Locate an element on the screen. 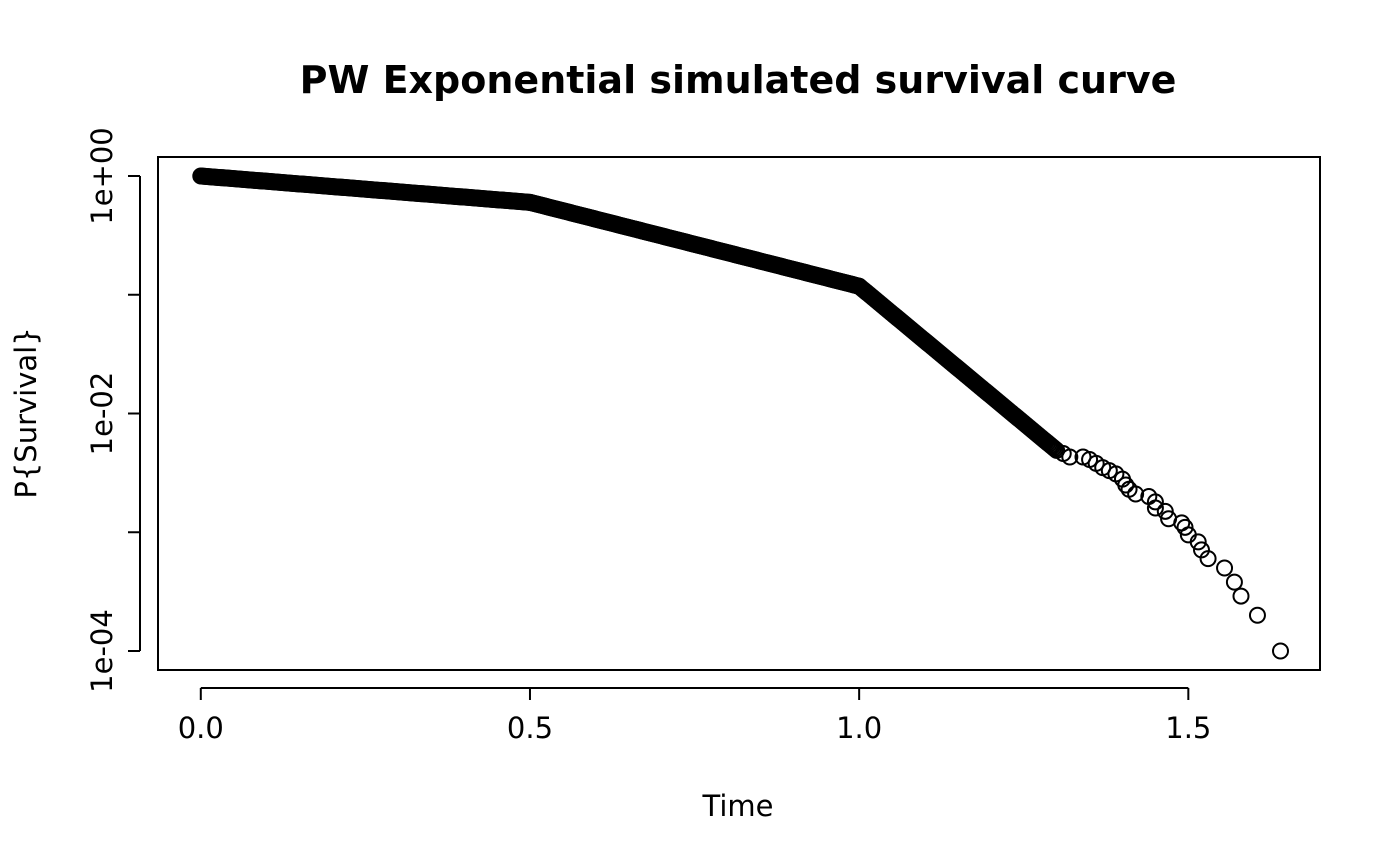 The width and height of the screenshot is (1400, 866). y-axis: 1e+00 1e-02 1e-04 is located at coordinates (113, 410).